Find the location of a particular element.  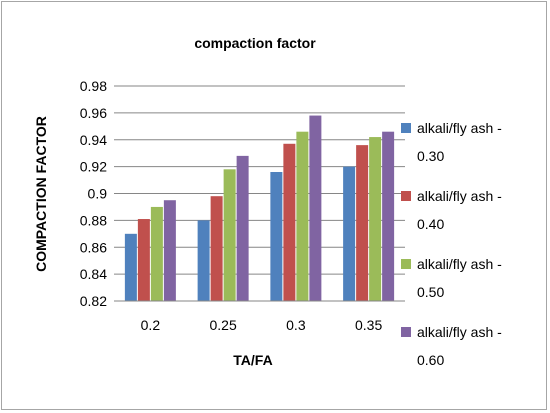

bar-series2-0.3 is located at coordinates (289, 222).